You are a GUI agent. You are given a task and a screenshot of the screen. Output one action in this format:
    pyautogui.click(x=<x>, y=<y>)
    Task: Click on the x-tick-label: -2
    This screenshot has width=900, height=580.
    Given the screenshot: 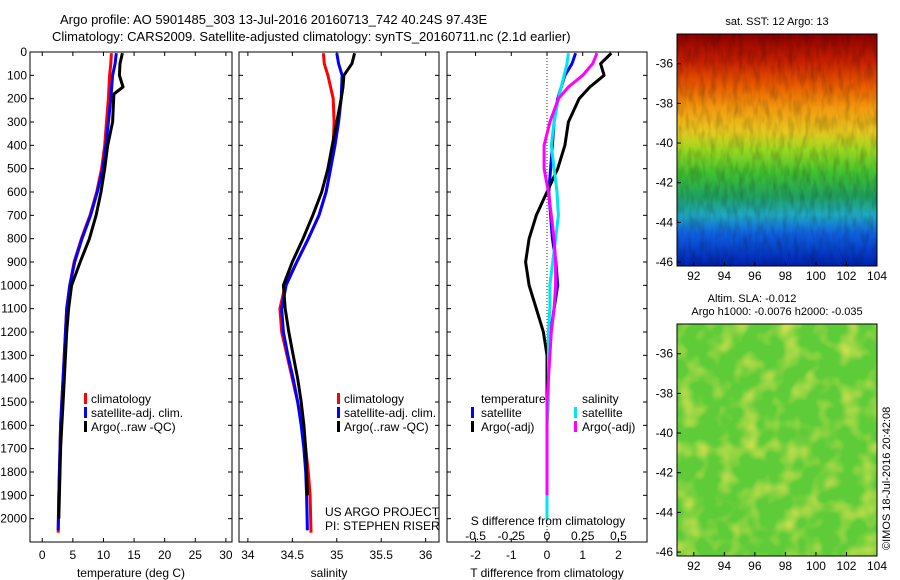 What is the action you would take?
    pyautogui.click(x=475, y=555)
    